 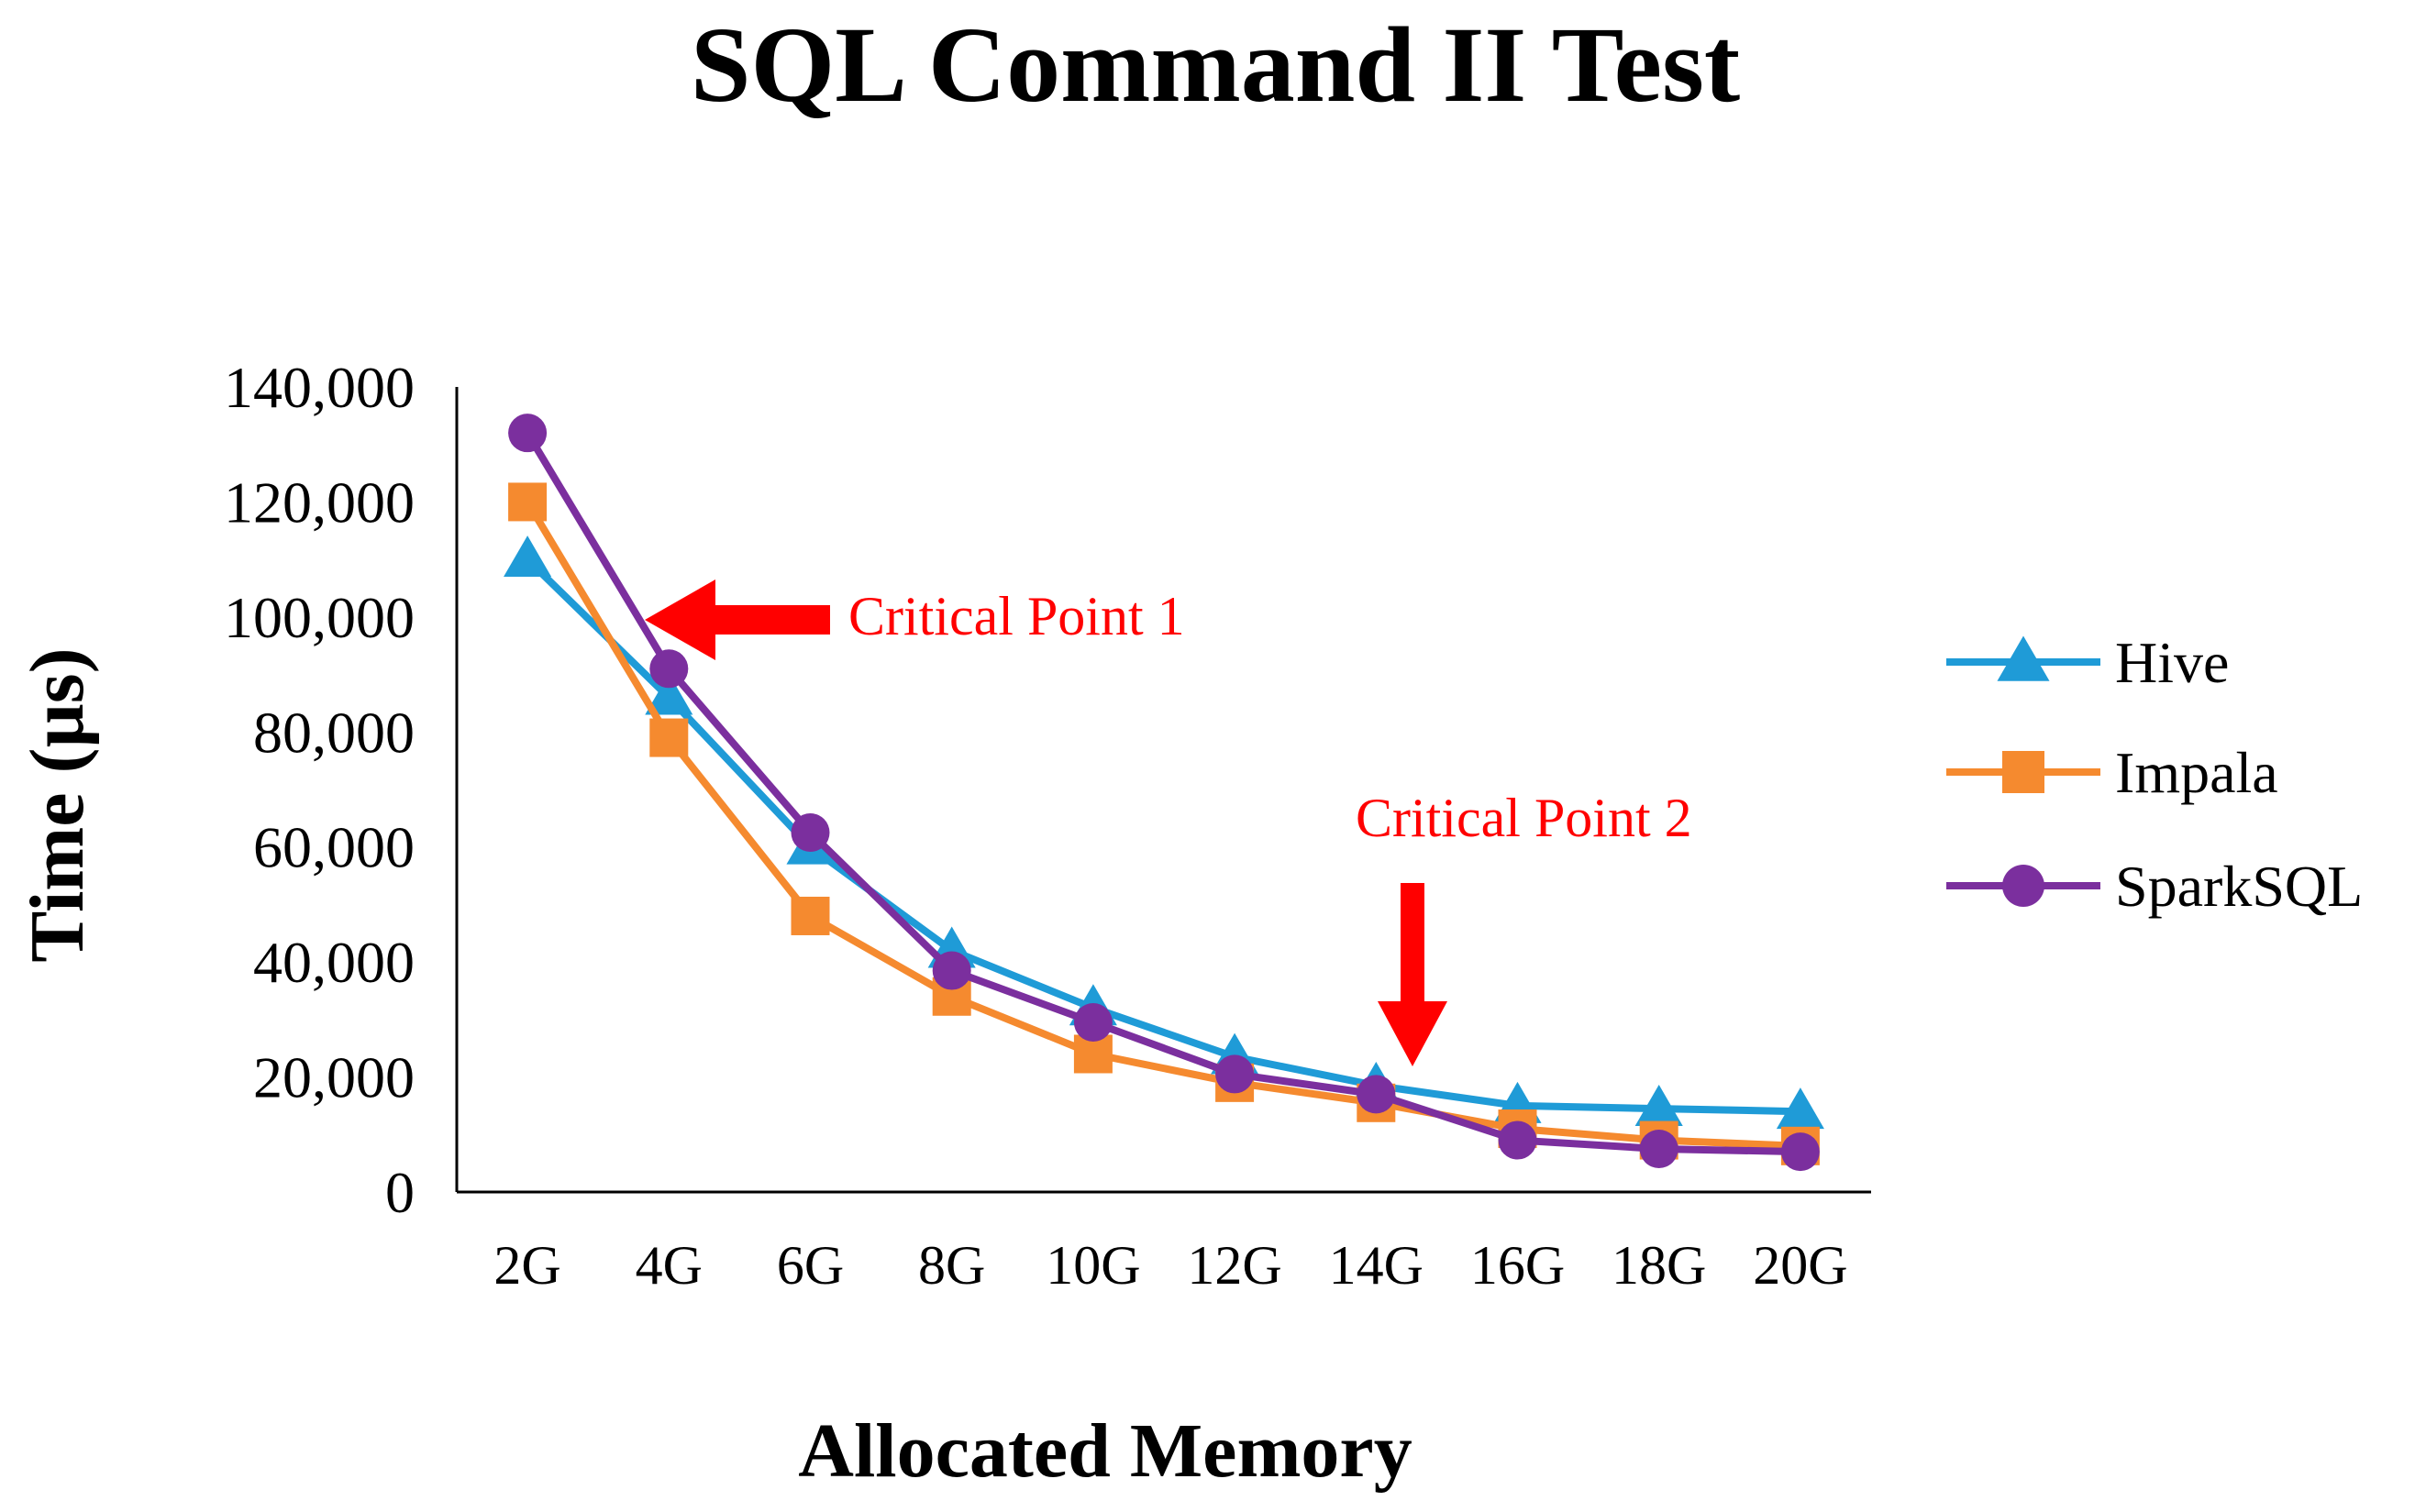 What do you see at coordinates (334, 732) in the screenshot?
I see `y-tick-label: 80,000` at bounding box center [334, 732].